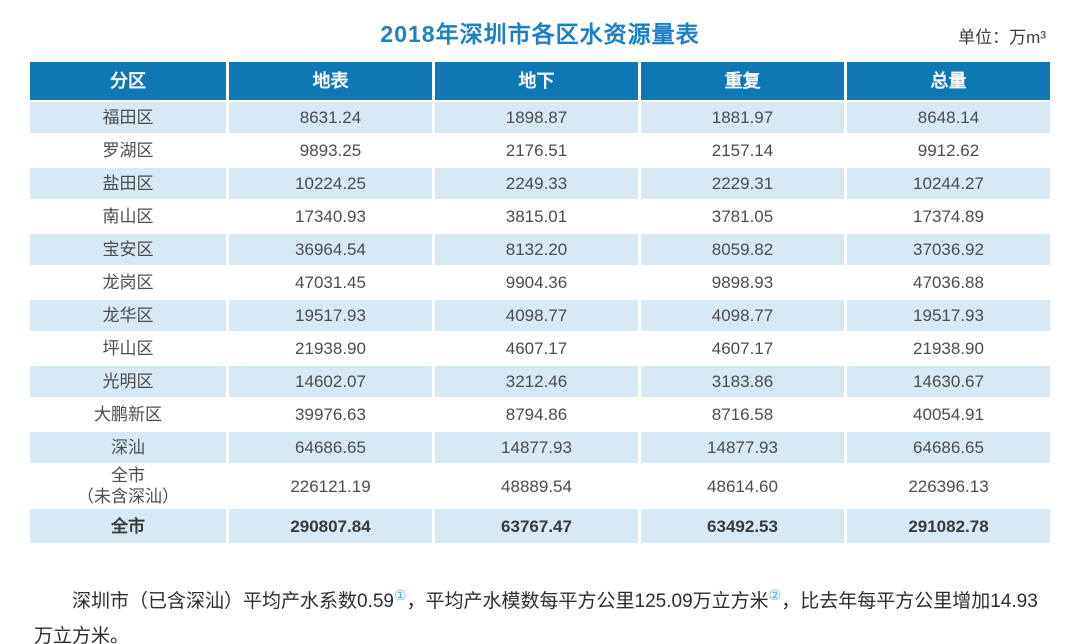 This screenshot has width=1080, height=644. Describe the element at coordinates (330, 81) in the screenshot. I see `column-header-surface: 地表` at that location.